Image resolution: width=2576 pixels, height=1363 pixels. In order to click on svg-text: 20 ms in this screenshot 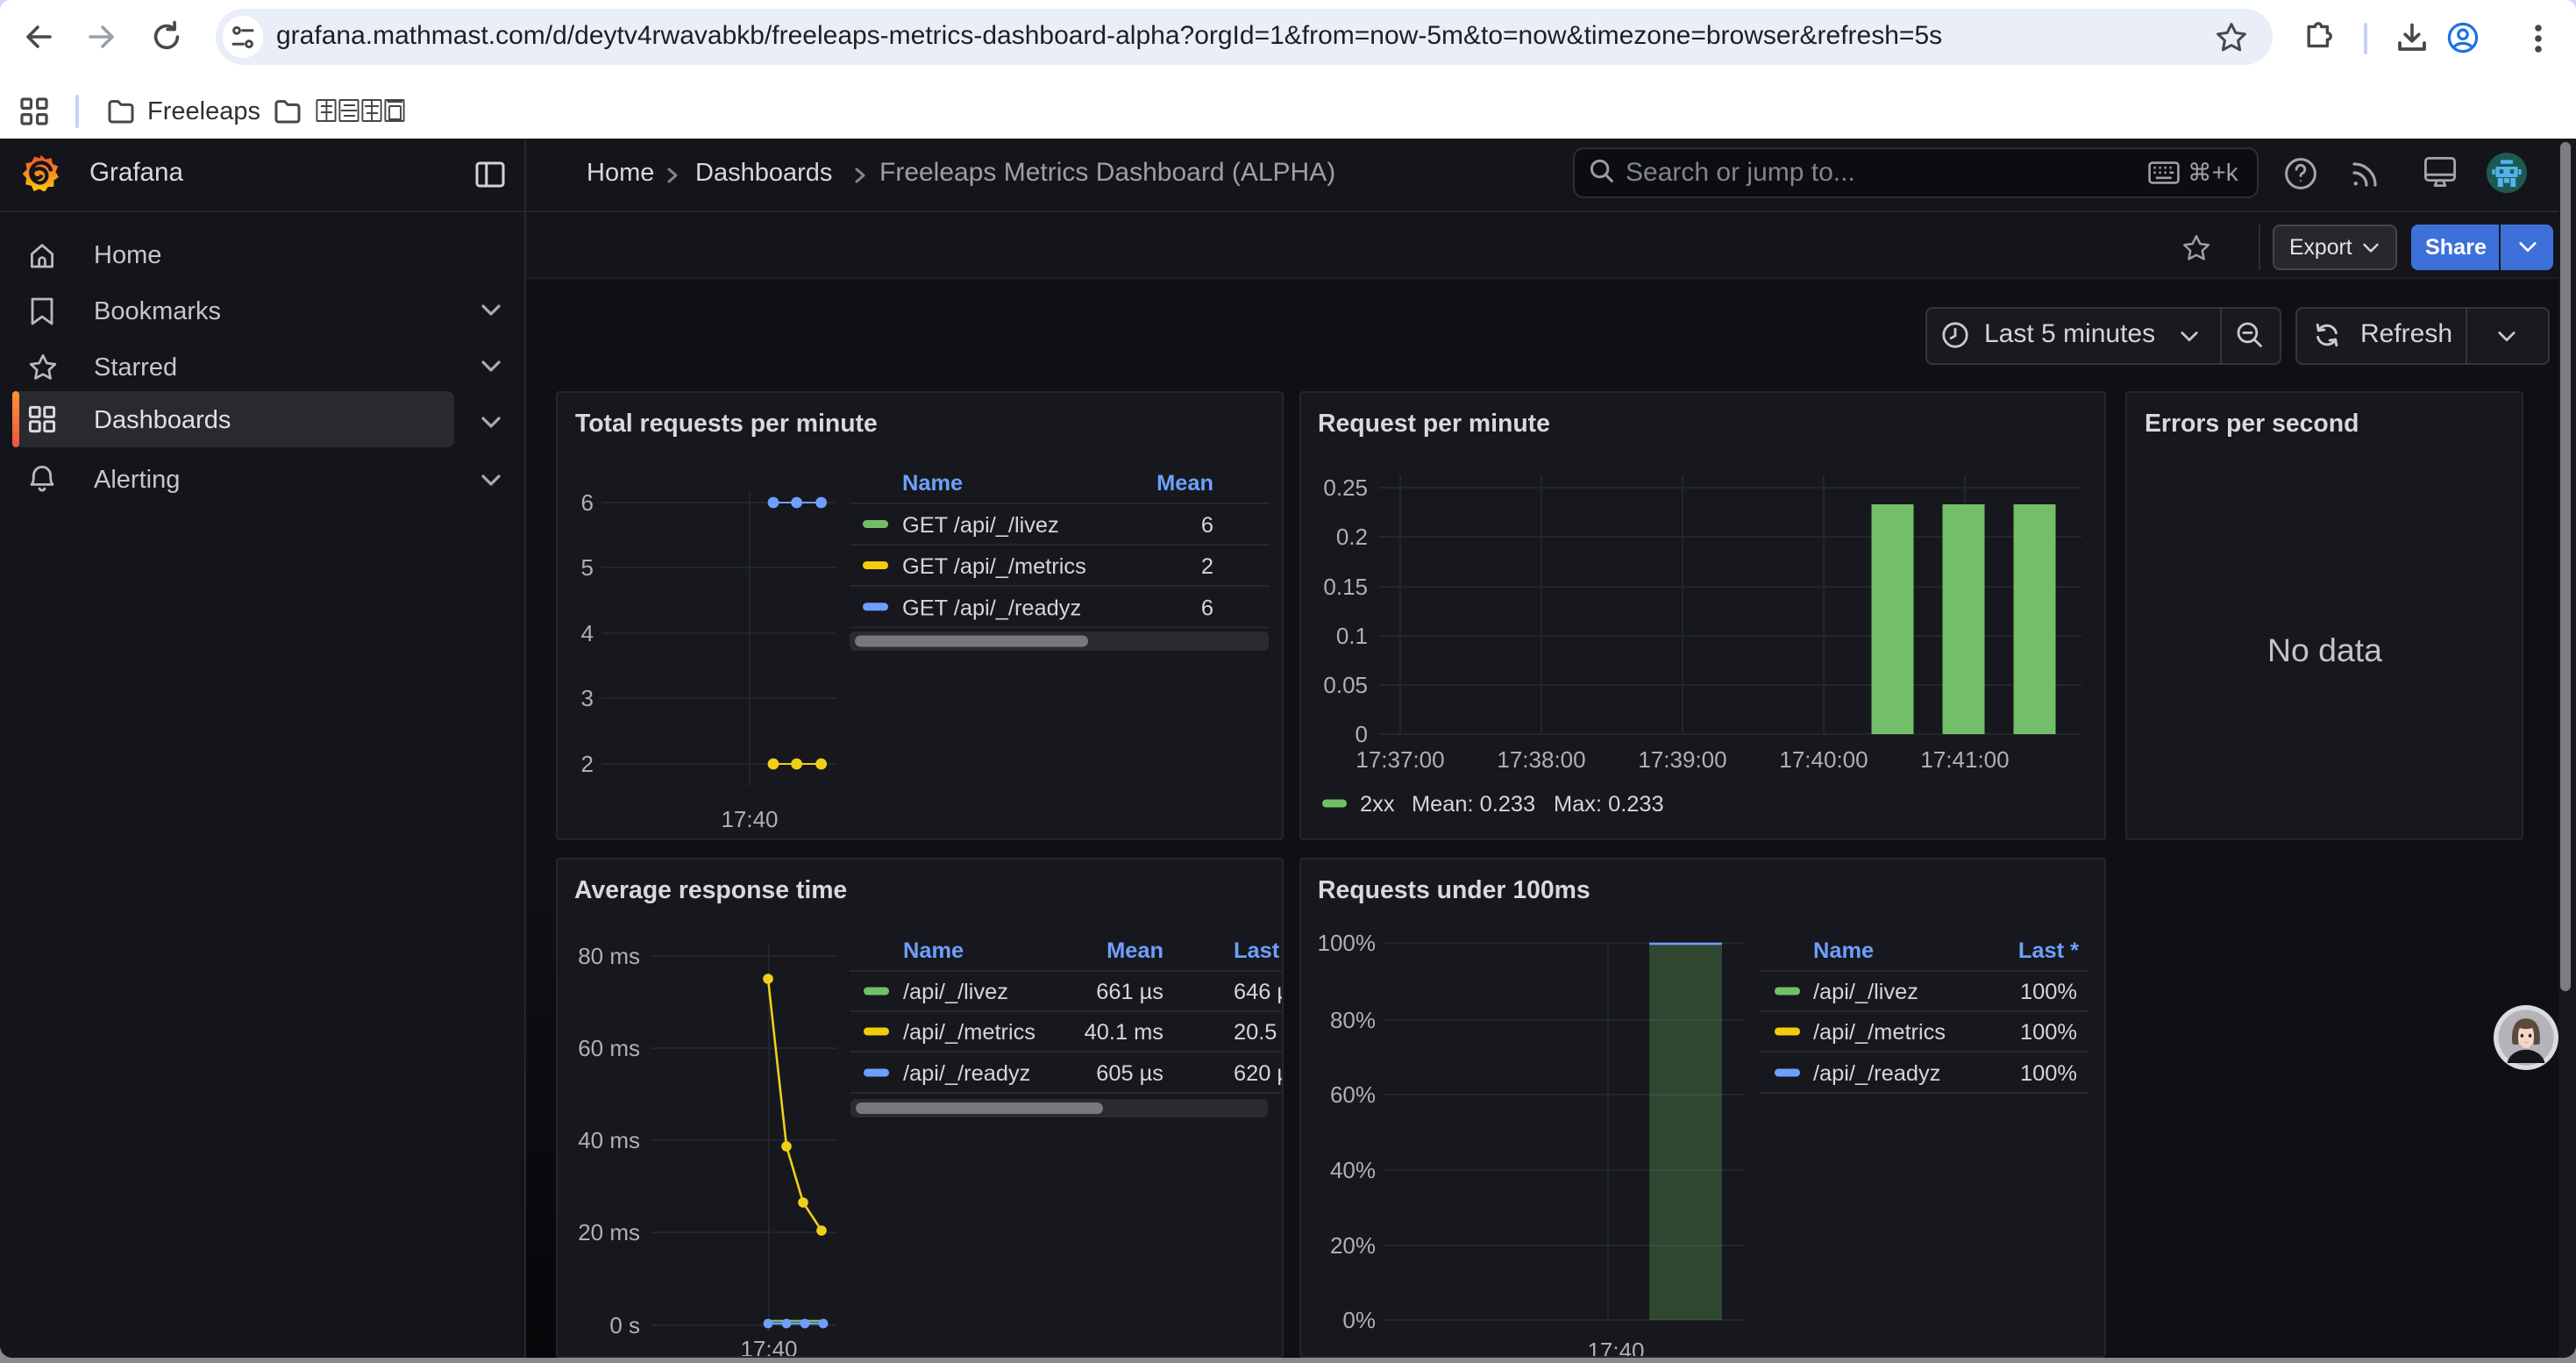, I will do `click(608, 1232)`.